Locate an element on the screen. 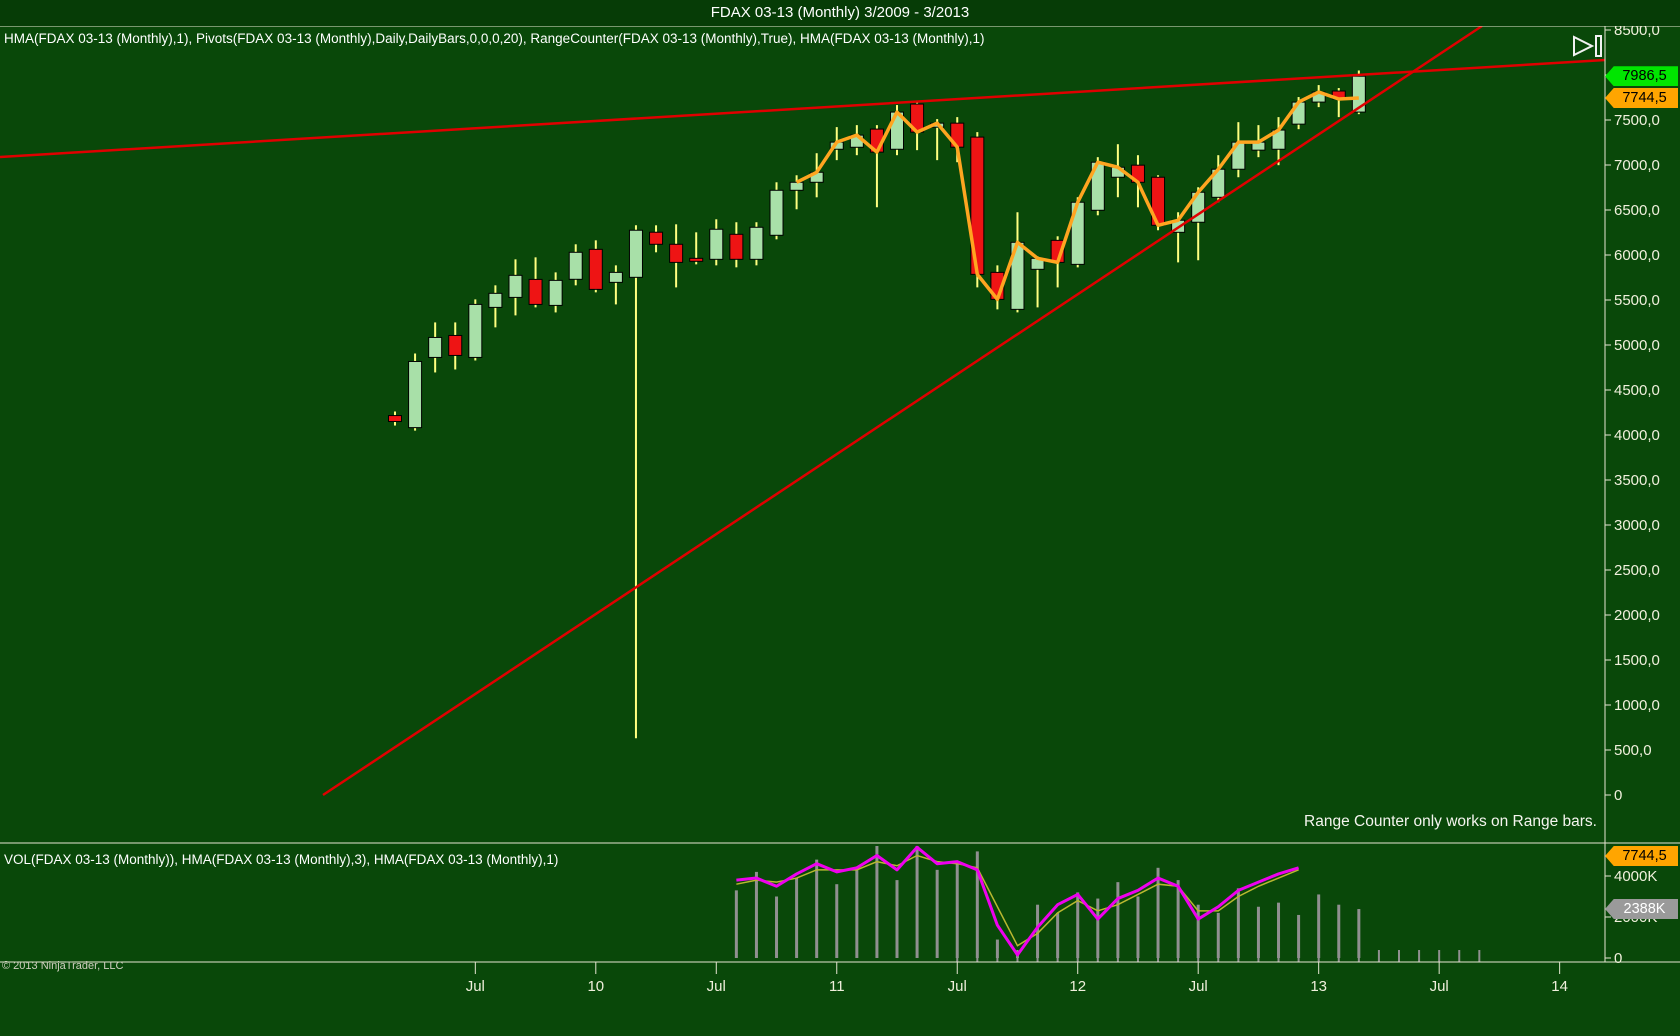 This screenshot has width=1680, height=1036. price-hma-line is located at coordinates (1077, 196).